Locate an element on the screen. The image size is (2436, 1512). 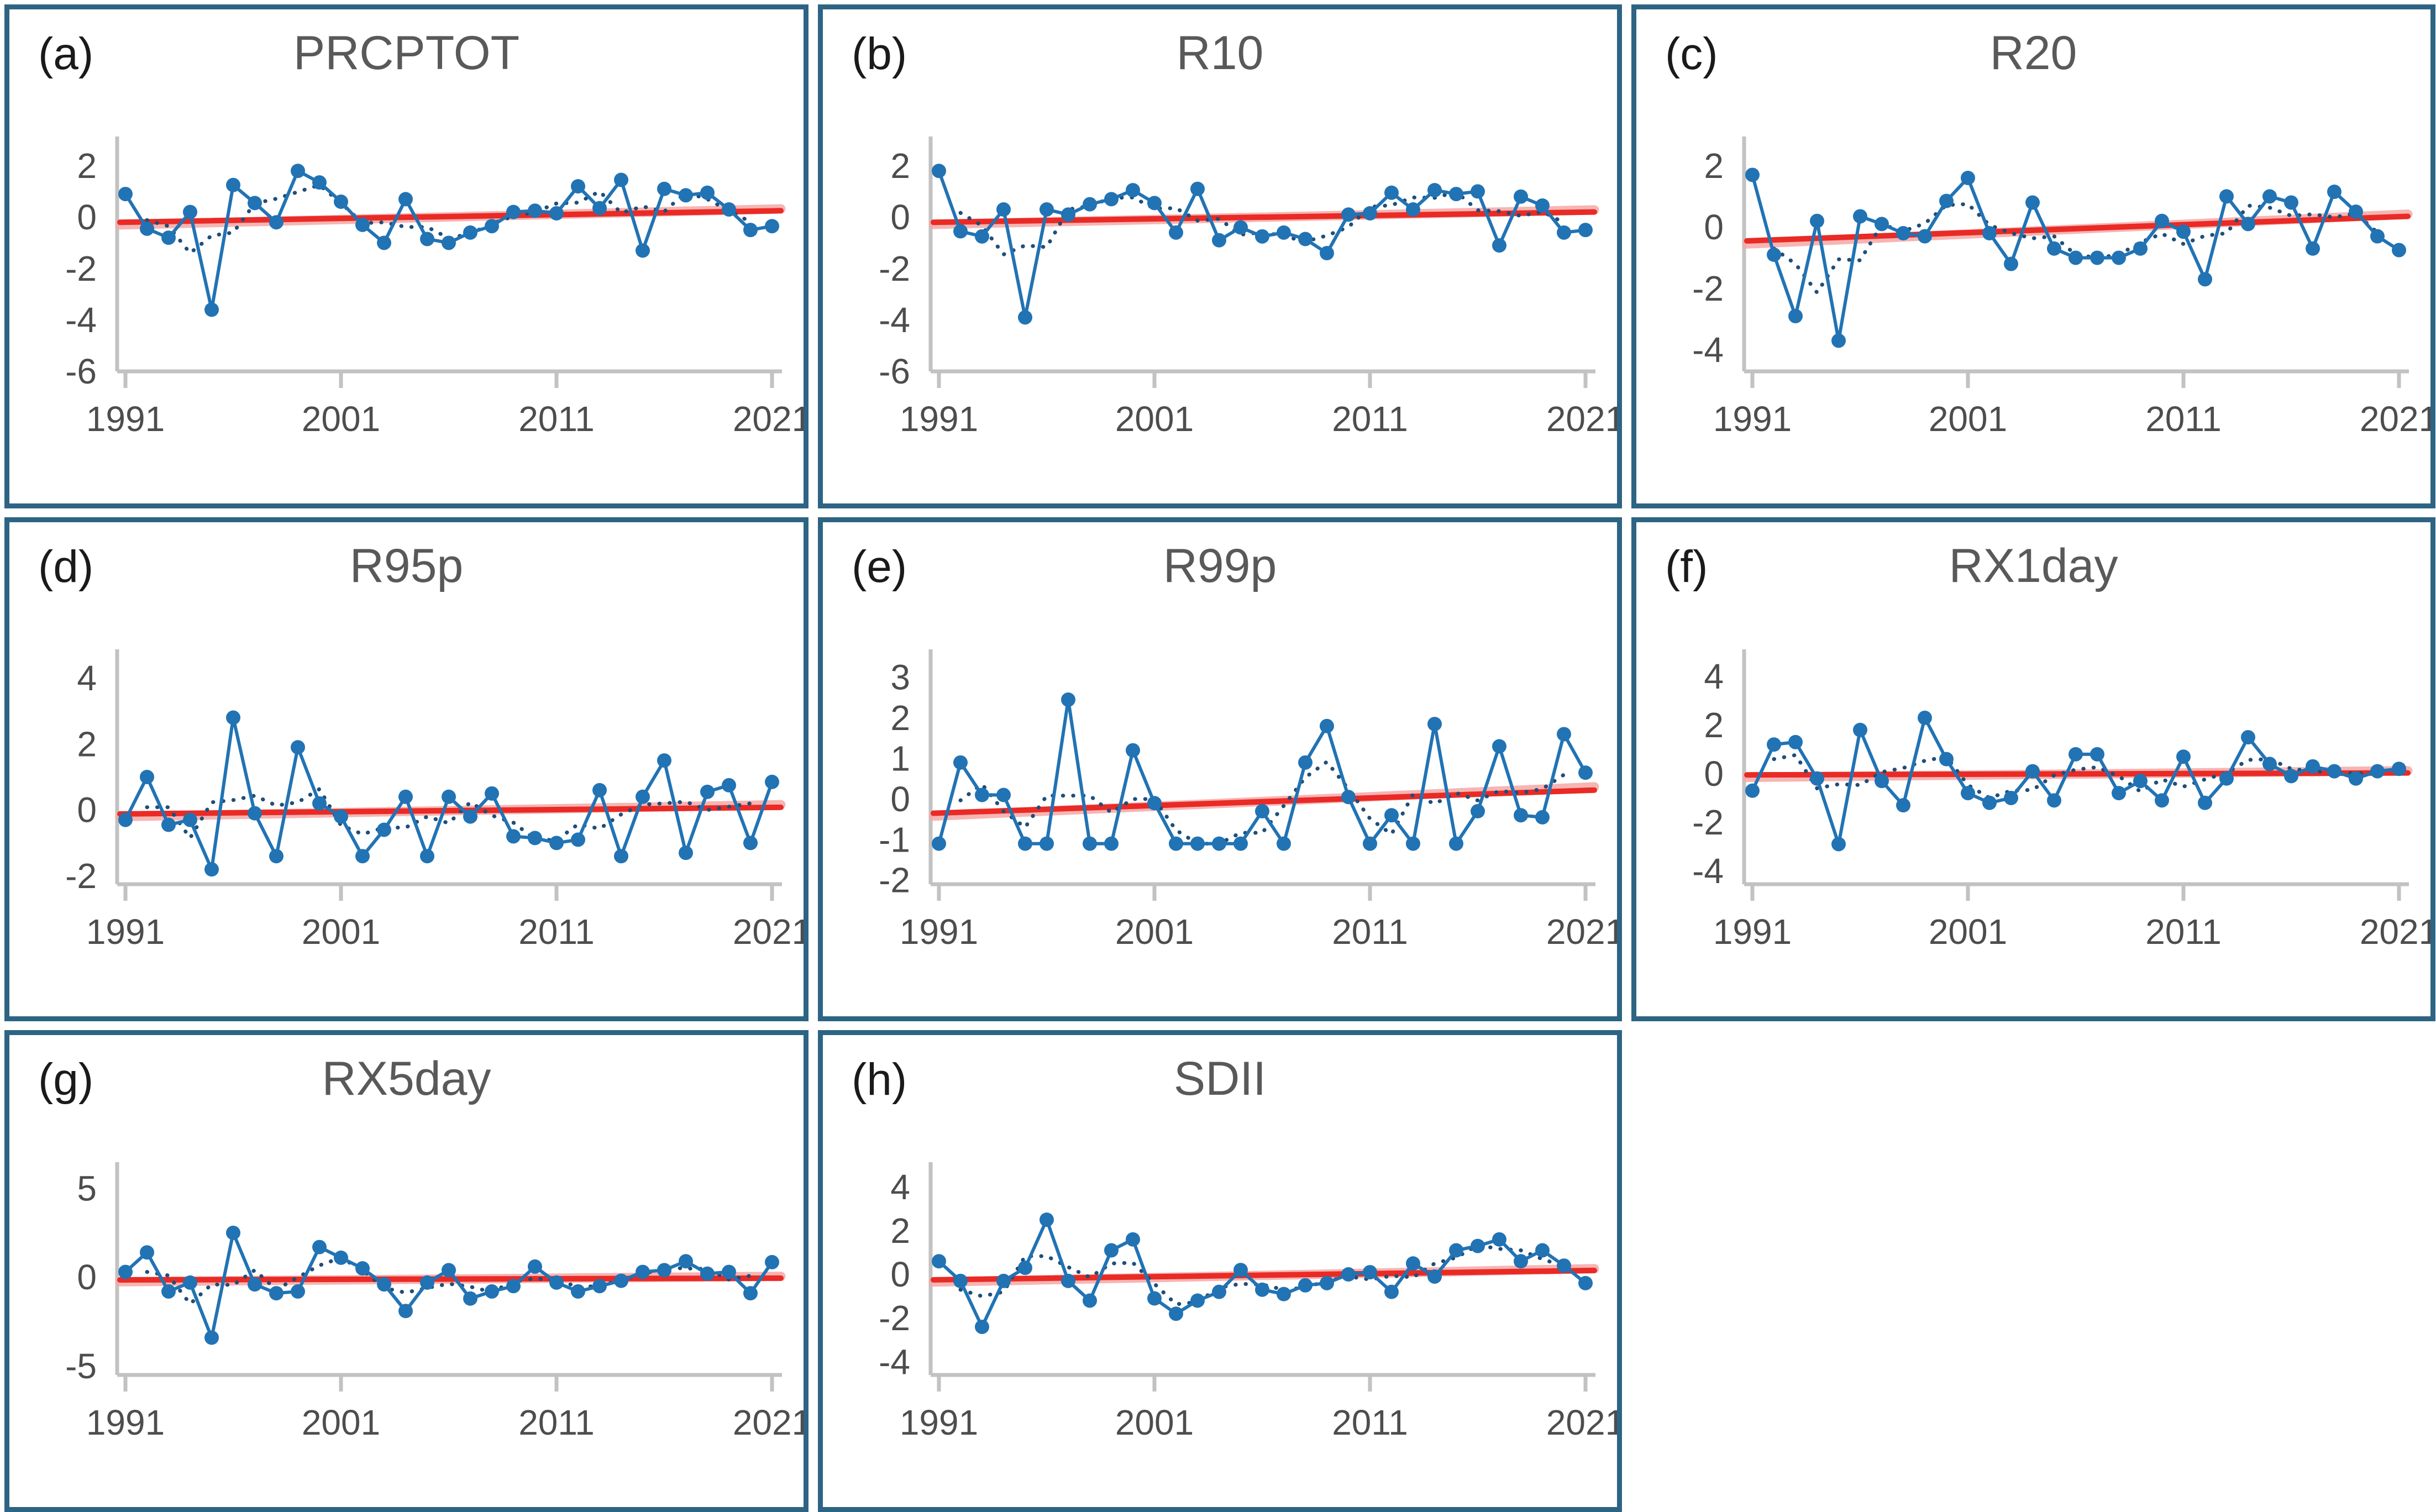
annual-series-line is located at coordinates (1262, 772).